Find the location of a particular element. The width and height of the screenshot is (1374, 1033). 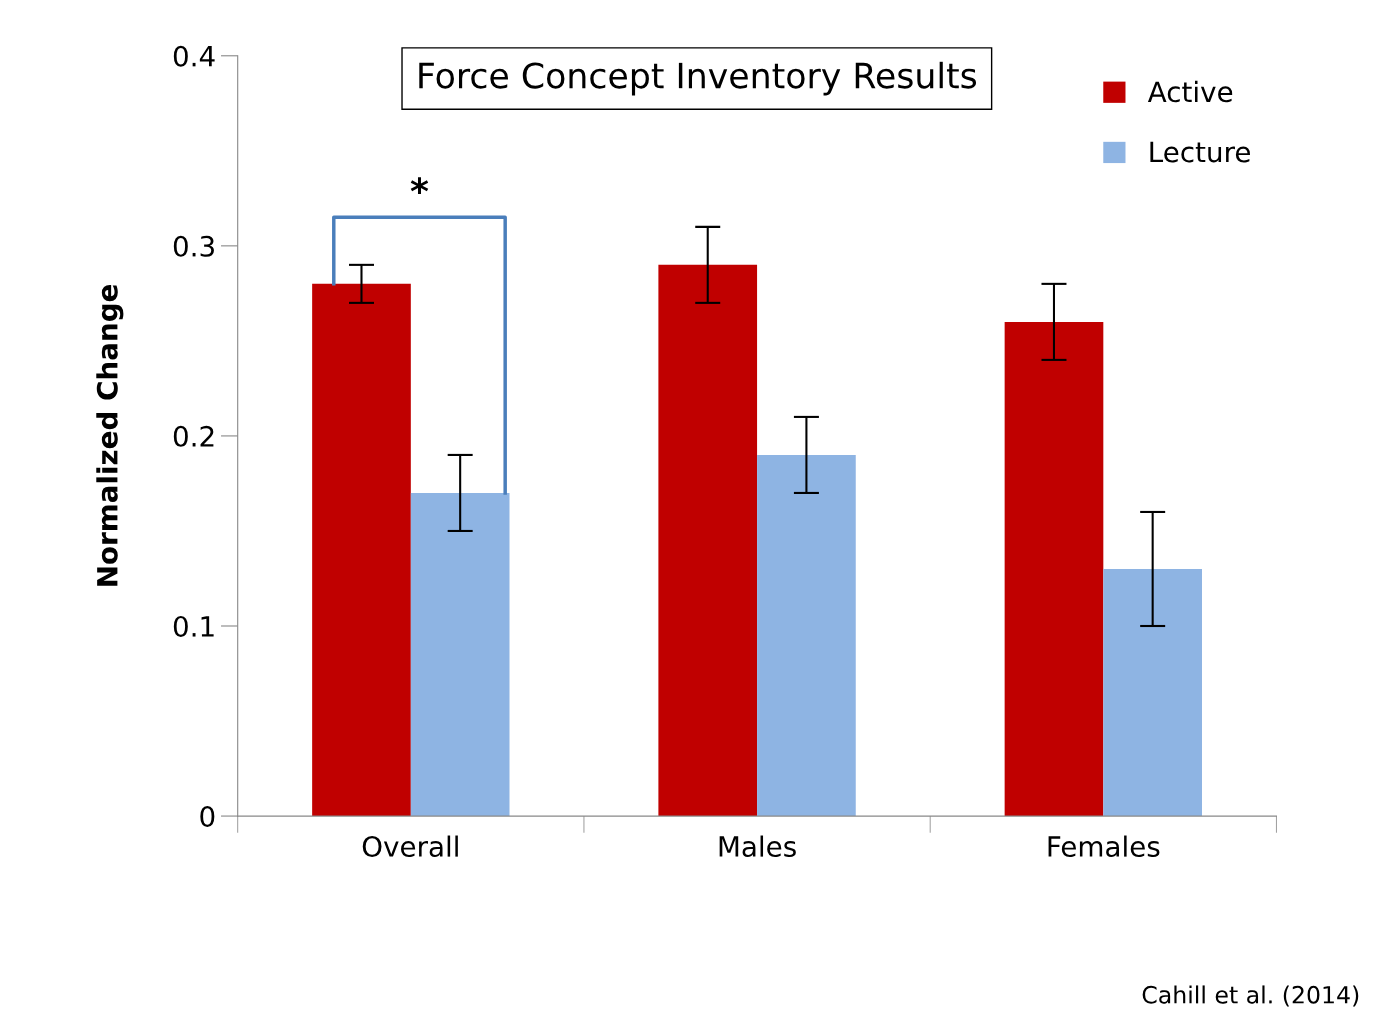

x-tick-label: Overall is located at coordinates (410, 846).